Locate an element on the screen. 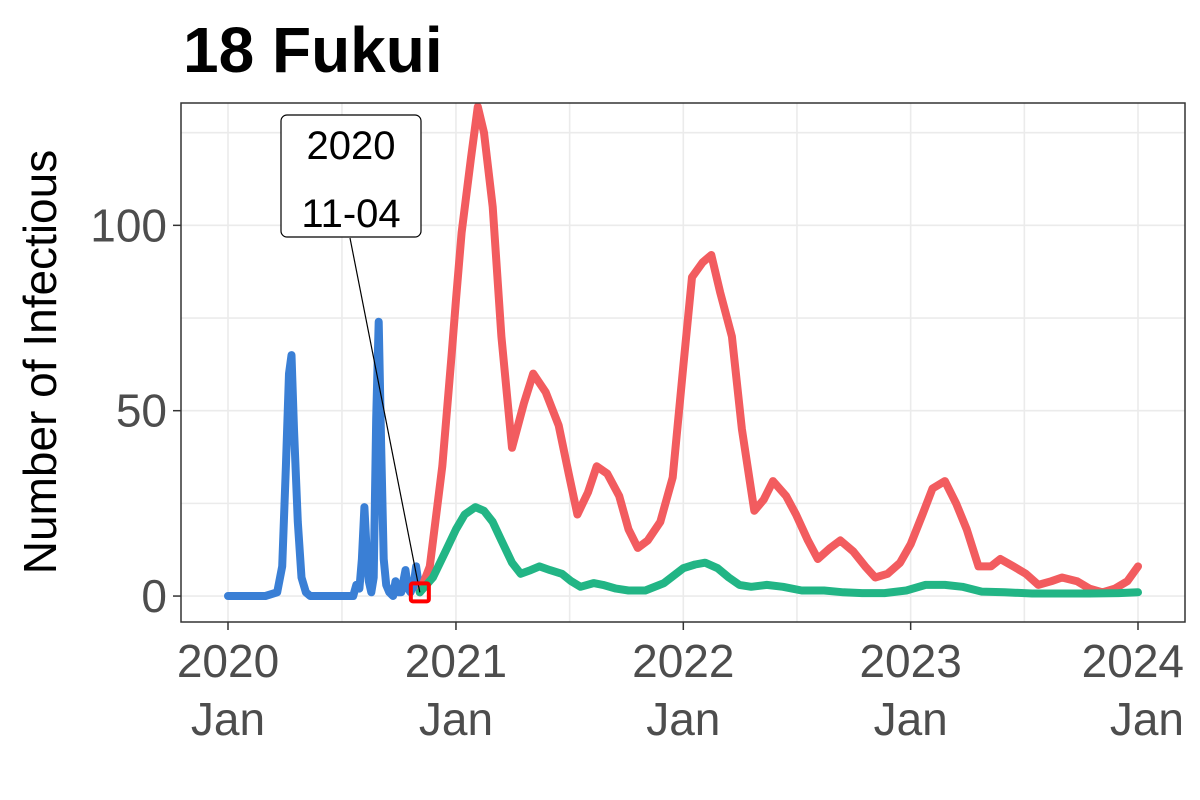 The width and height of the screenshot is (1200, 800). annotation: 2020 11-04 is located at coordinates (355, 359).